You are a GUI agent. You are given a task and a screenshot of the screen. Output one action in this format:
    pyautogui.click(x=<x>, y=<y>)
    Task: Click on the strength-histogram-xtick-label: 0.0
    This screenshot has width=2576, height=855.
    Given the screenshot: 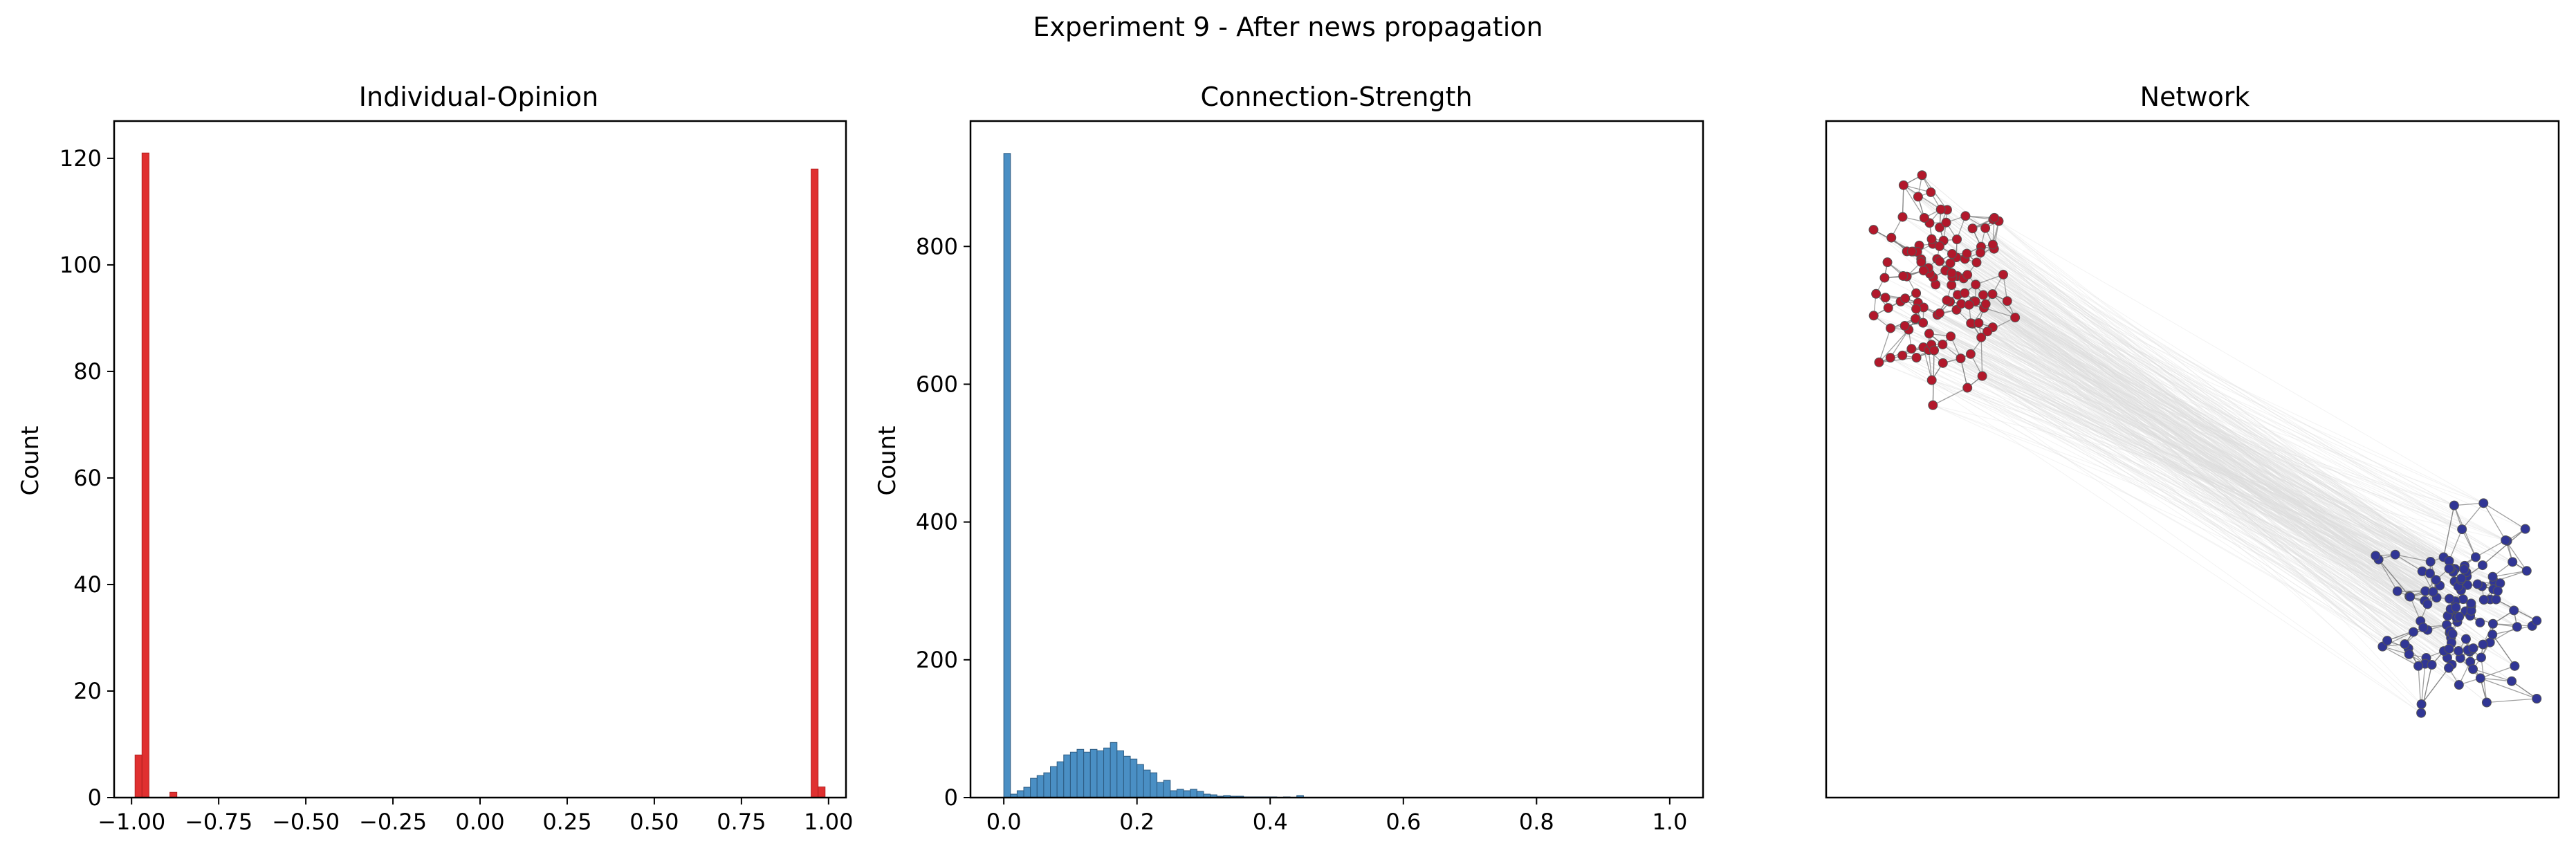 What is the action you would take?
    pyautogui.click(x=1004, y=822)
    